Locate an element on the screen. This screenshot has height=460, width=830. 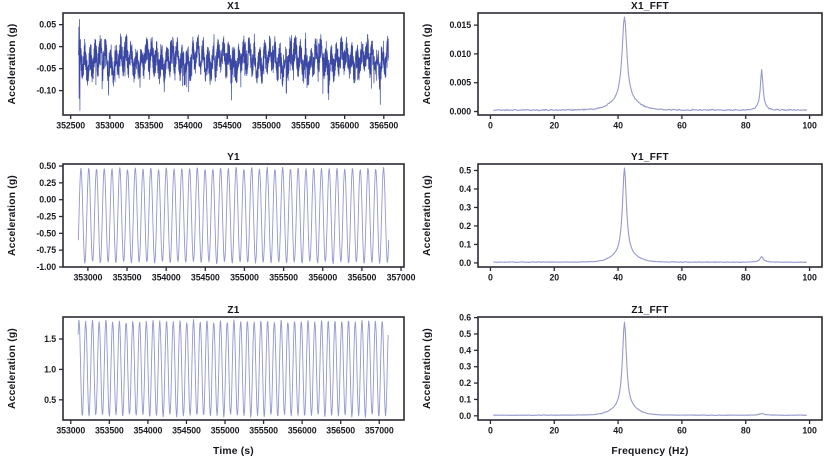
fft-line-X1_FFT is located at coordinates (650, 64).